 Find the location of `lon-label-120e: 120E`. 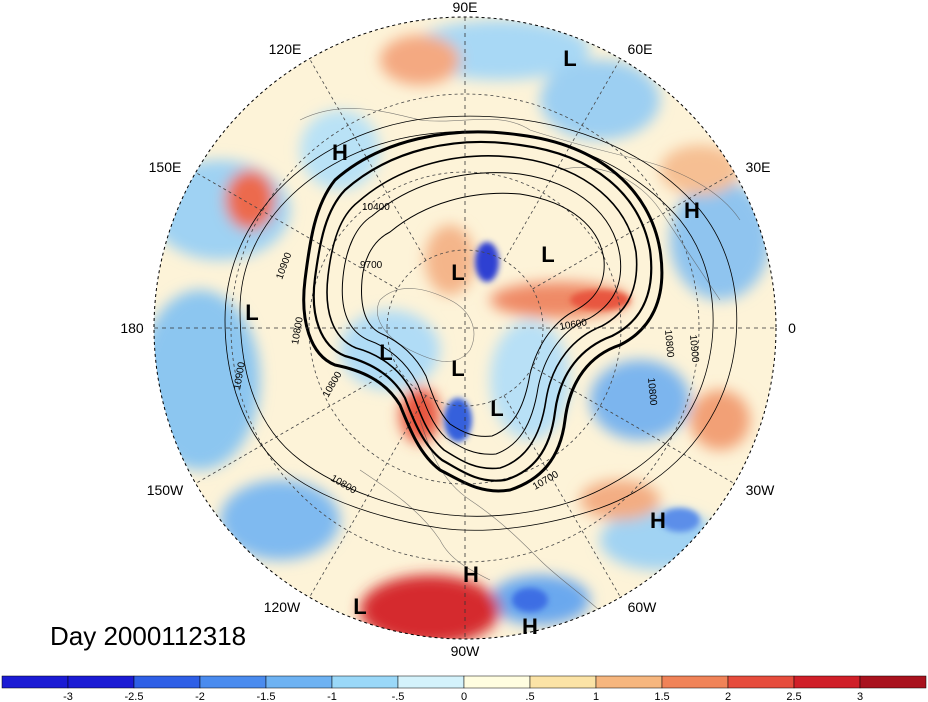

lon-label-120e: 120E is located at coordinates (285, 49).